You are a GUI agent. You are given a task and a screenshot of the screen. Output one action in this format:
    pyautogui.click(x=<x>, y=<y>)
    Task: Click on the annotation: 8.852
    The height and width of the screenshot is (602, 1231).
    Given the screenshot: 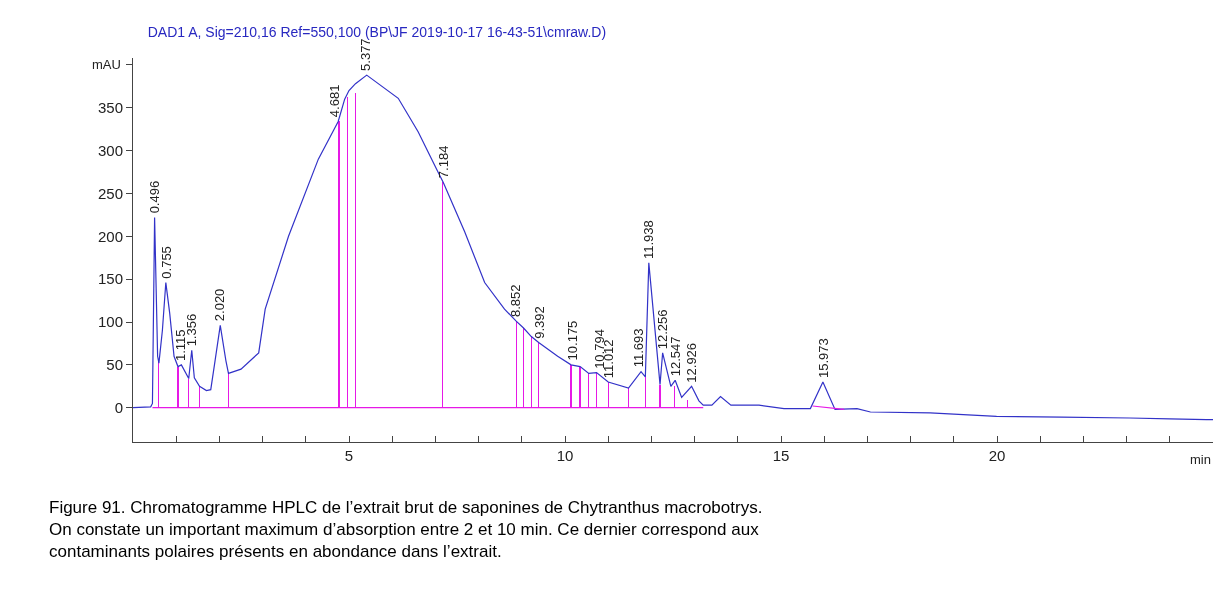 What is the action you would take?
    pyautogui.click(x=515, y=301)
    